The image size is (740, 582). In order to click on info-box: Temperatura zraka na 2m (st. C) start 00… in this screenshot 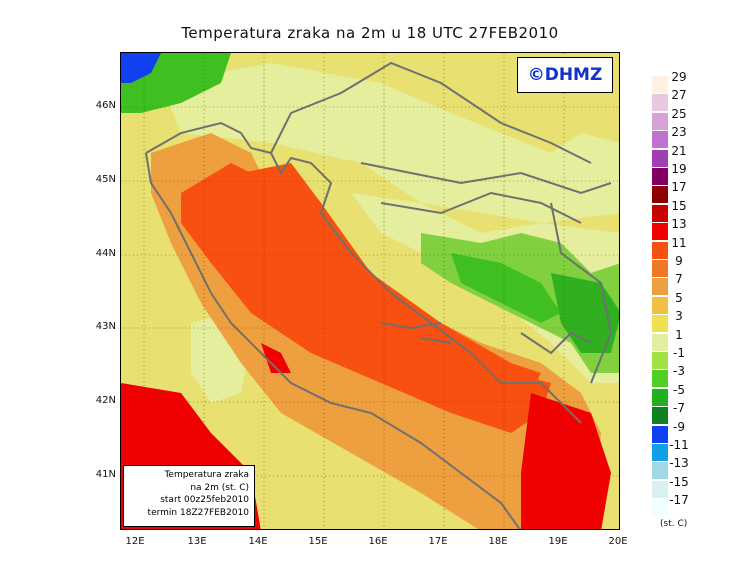, I will do `click(189, 496)`.